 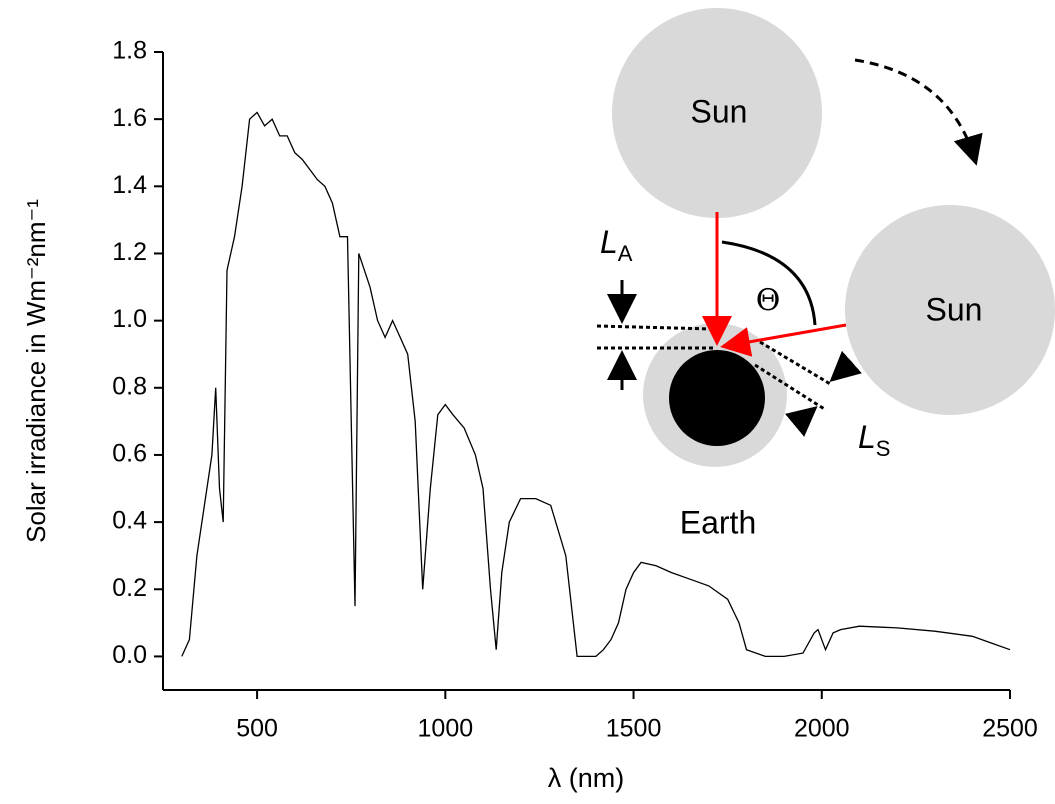 What do you see at coordinates (634, 729) in the screenshot?
I see `x-tick-label: 1500` at bounding box center [634, 729].